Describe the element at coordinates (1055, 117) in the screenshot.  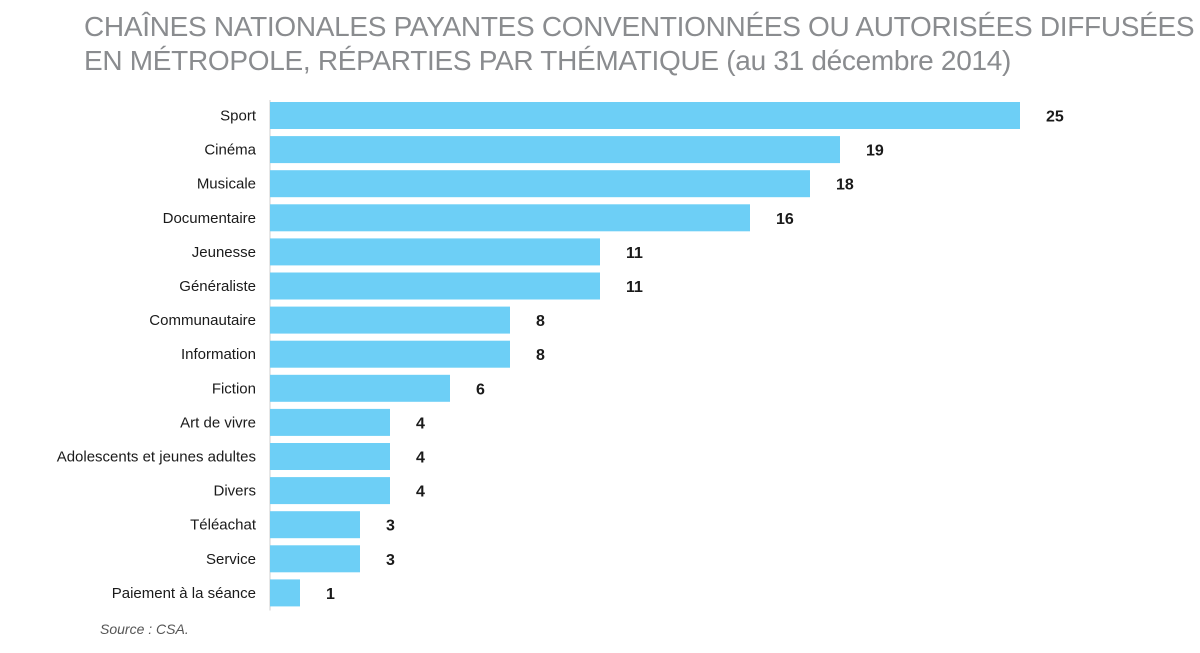
I see `value-label: 25` at that location.